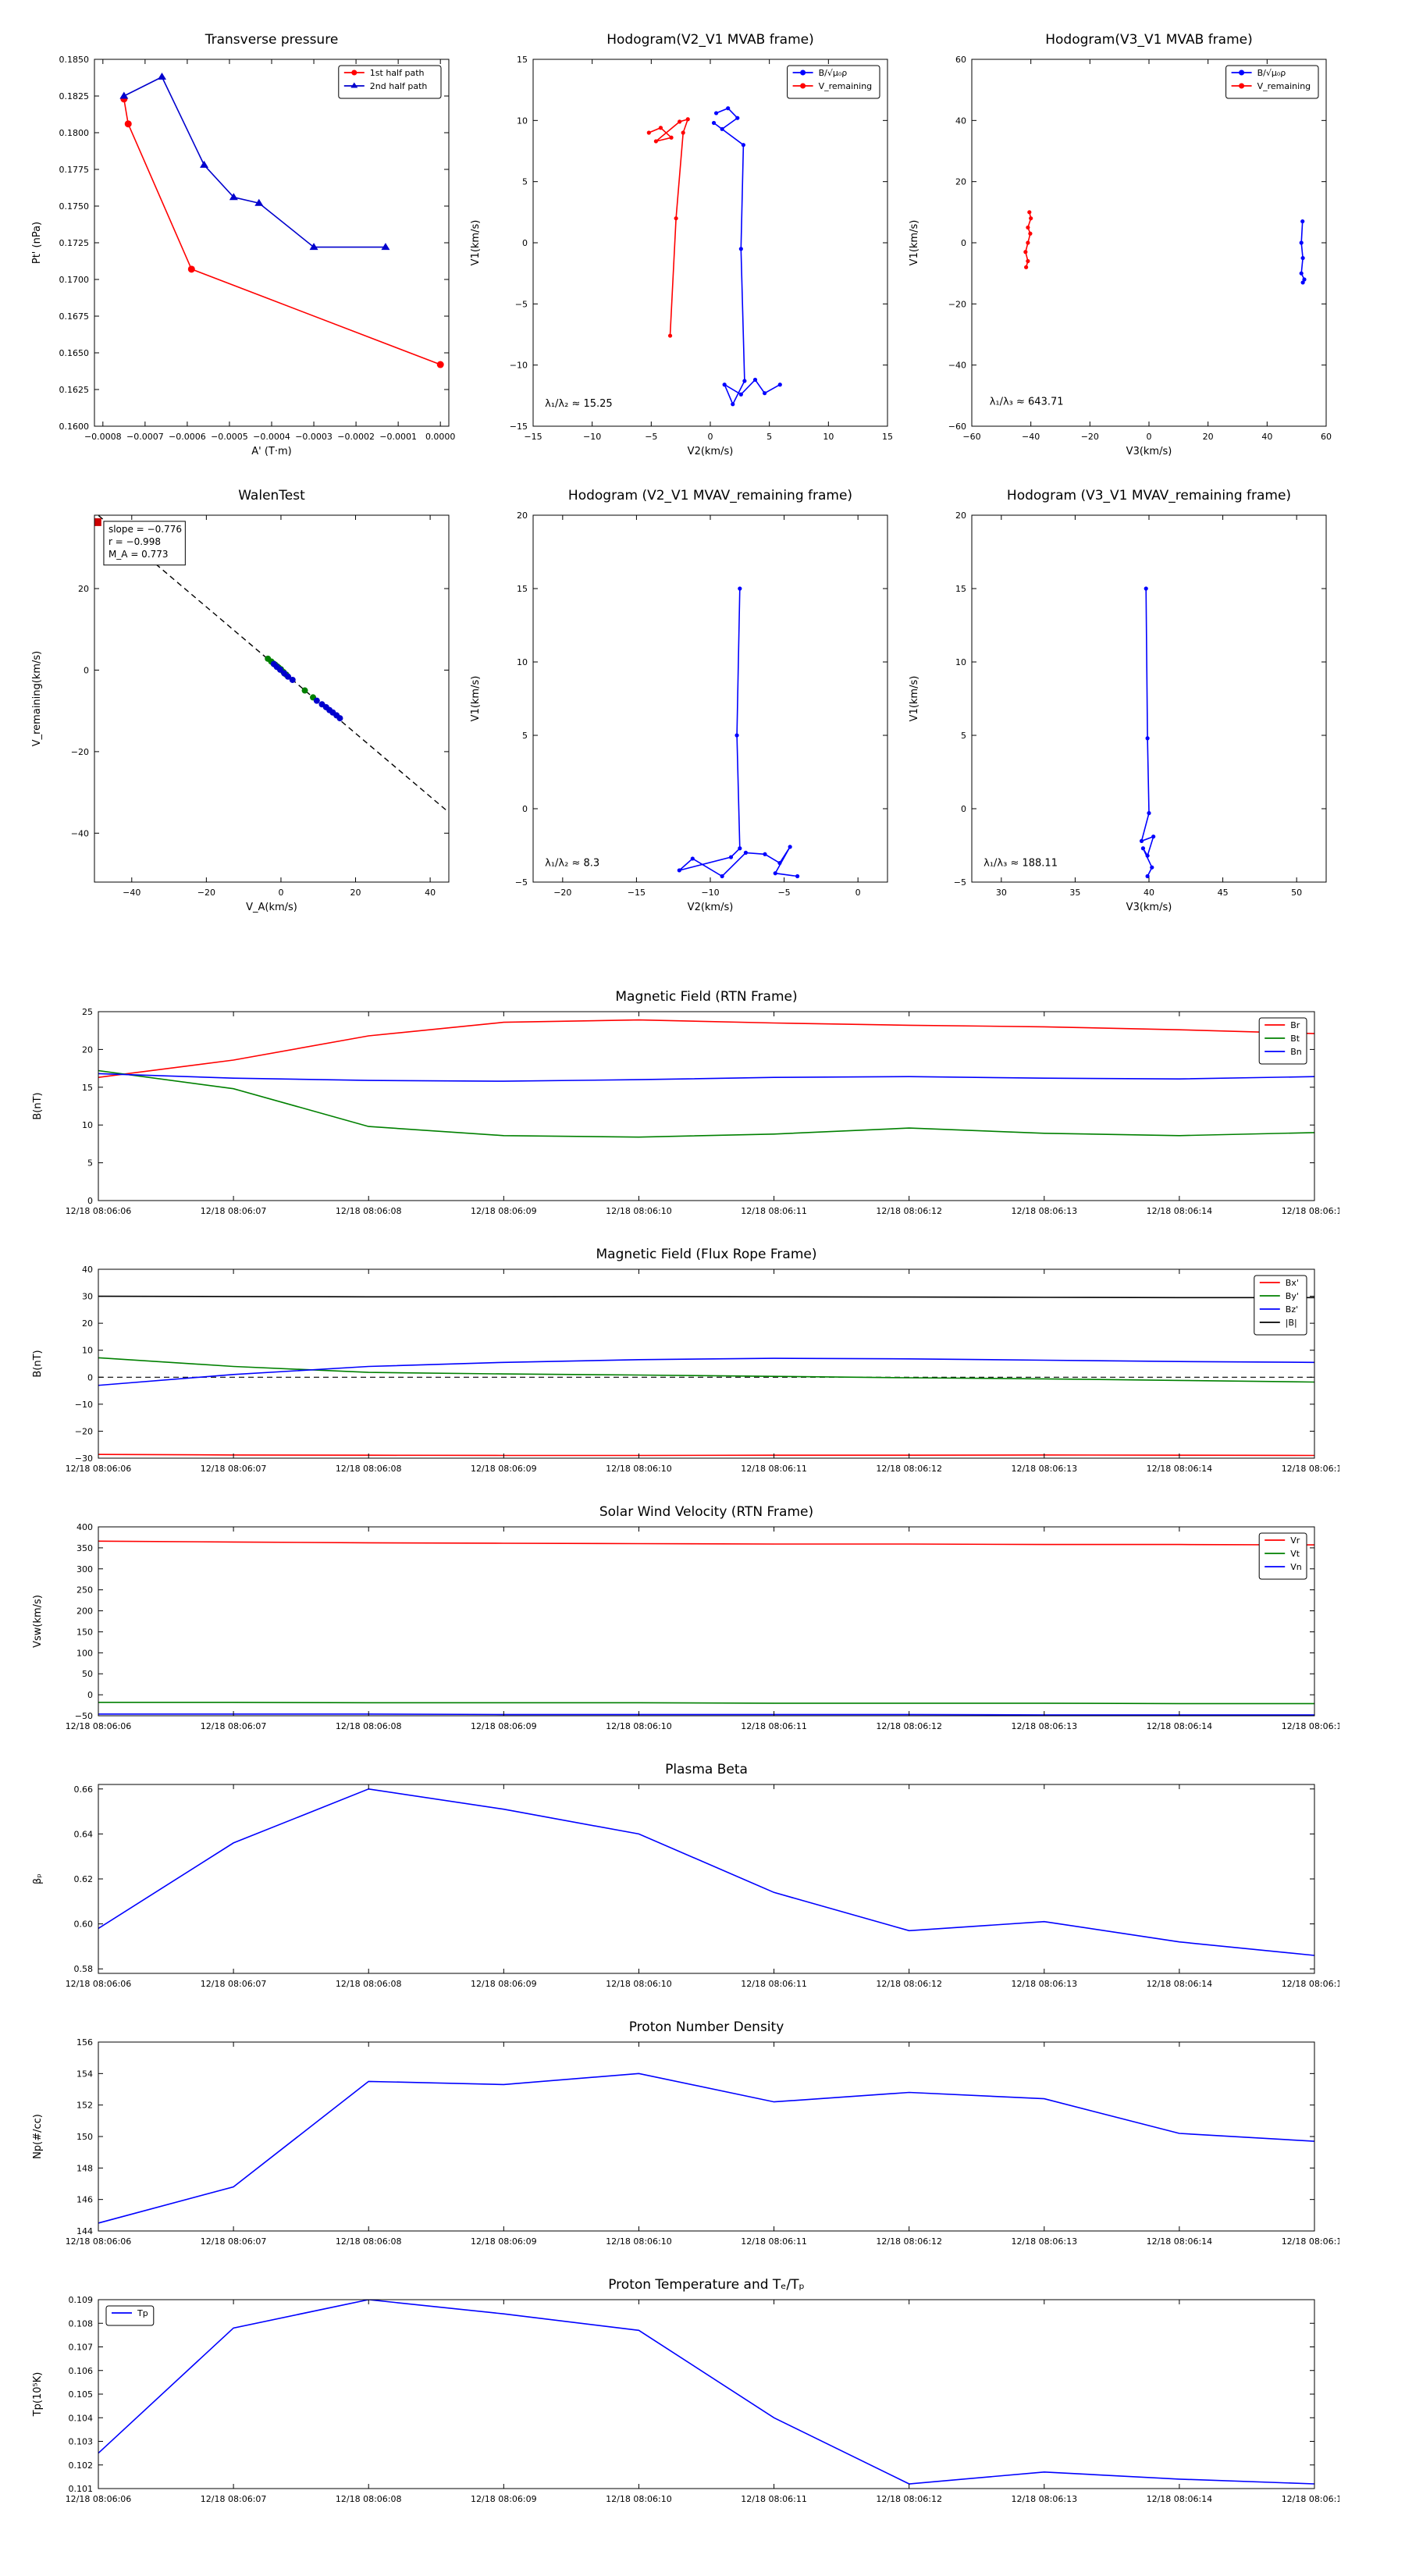 The height and width of the screenshot is (2576, 1405). I want to click on x-tick-label: −10, so click(592, 437).